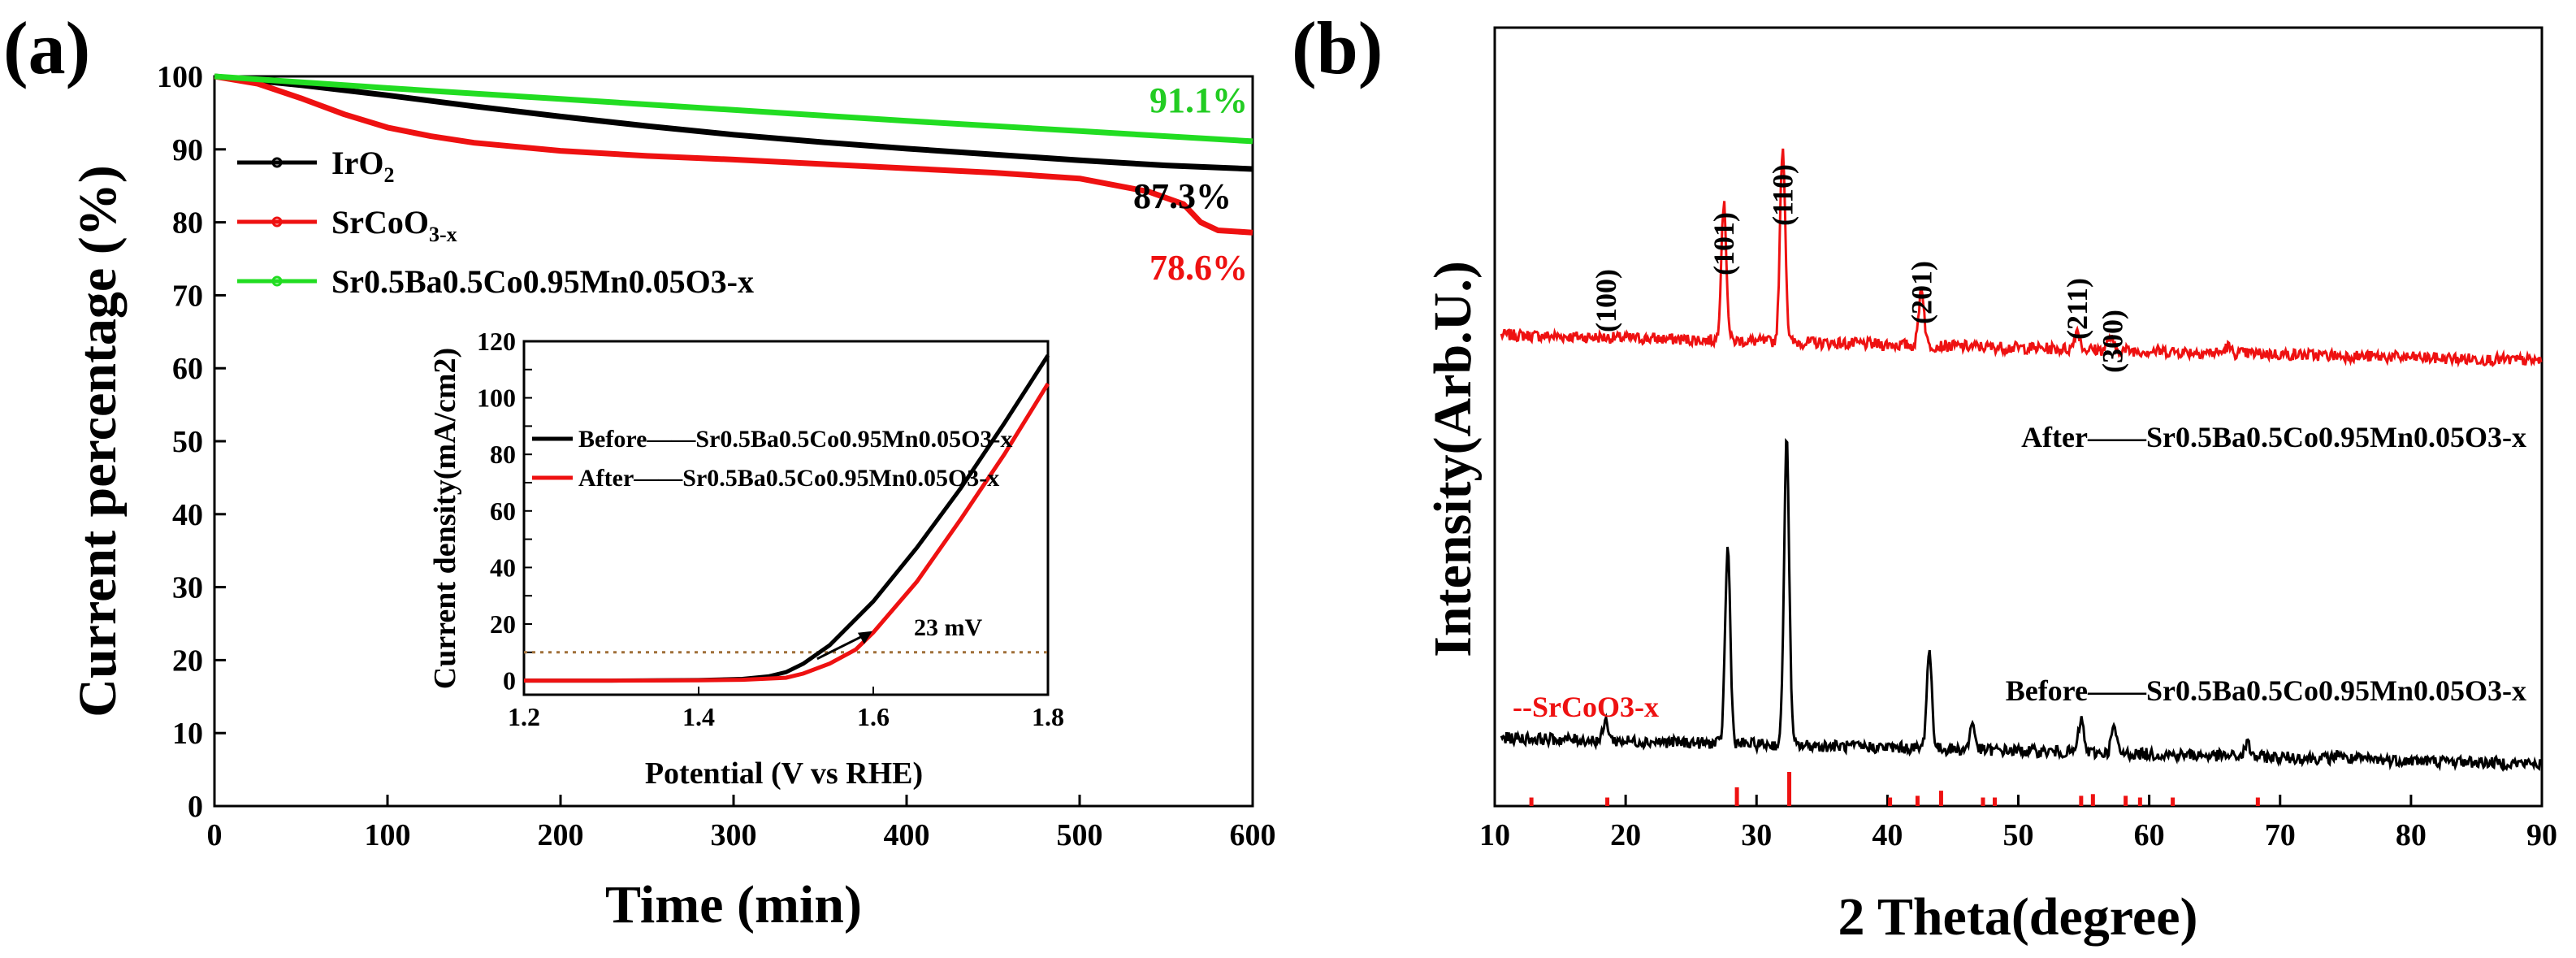 This screenshot has width=2576, height=958. I want to click on label-before: Before——Sr0.5Ba0.5Co0.95Mn0.05O3-x, so click(2266, 690).